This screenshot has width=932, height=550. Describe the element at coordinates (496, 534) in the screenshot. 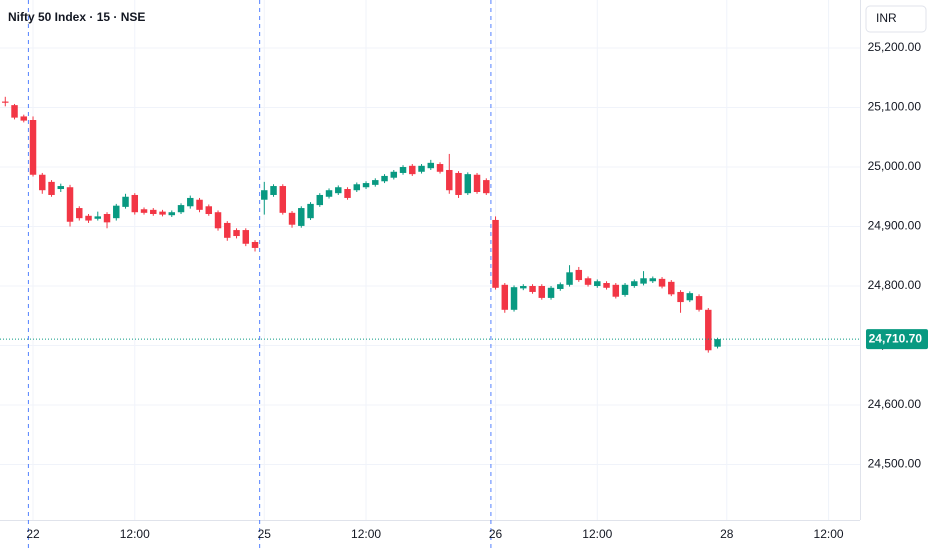

I see `x-tick-label: 26` at that location.